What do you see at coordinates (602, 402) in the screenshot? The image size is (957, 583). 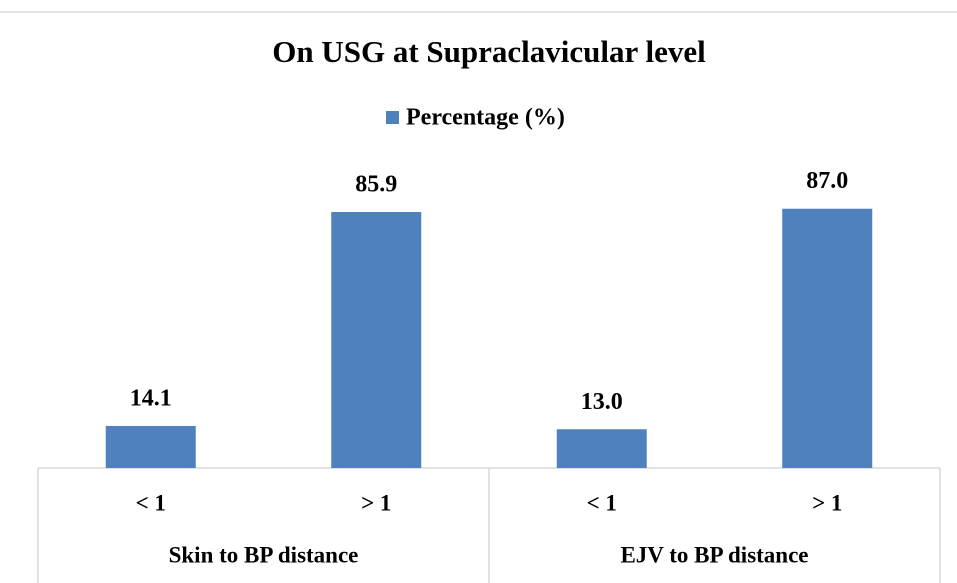 I see `value-label: 13.0` at bounding box center [602, 402].